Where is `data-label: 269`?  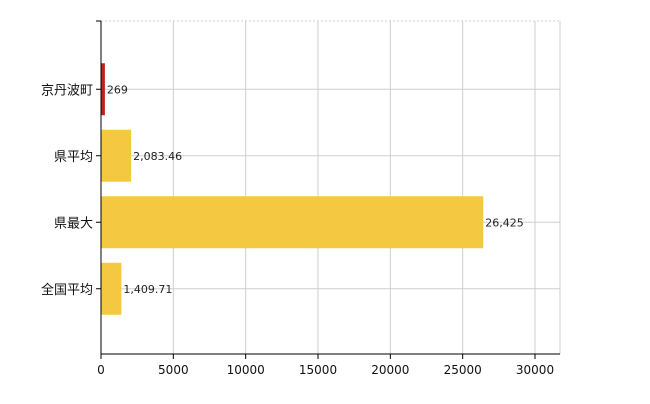
data-label: 269 is located at coordinates (117, 89).